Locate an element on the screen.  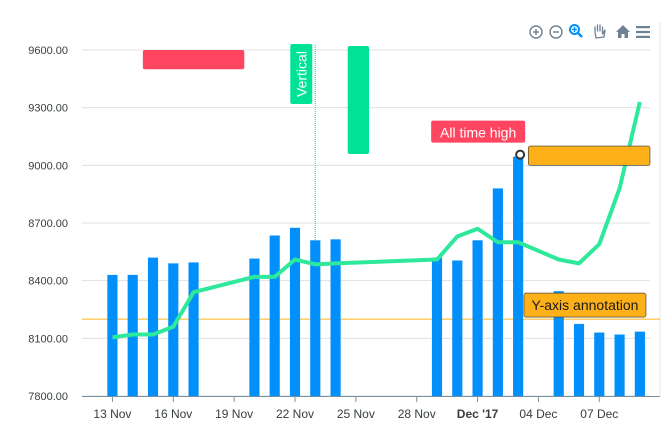
vertical-annotation-bg is located at coordinates (301, 74).